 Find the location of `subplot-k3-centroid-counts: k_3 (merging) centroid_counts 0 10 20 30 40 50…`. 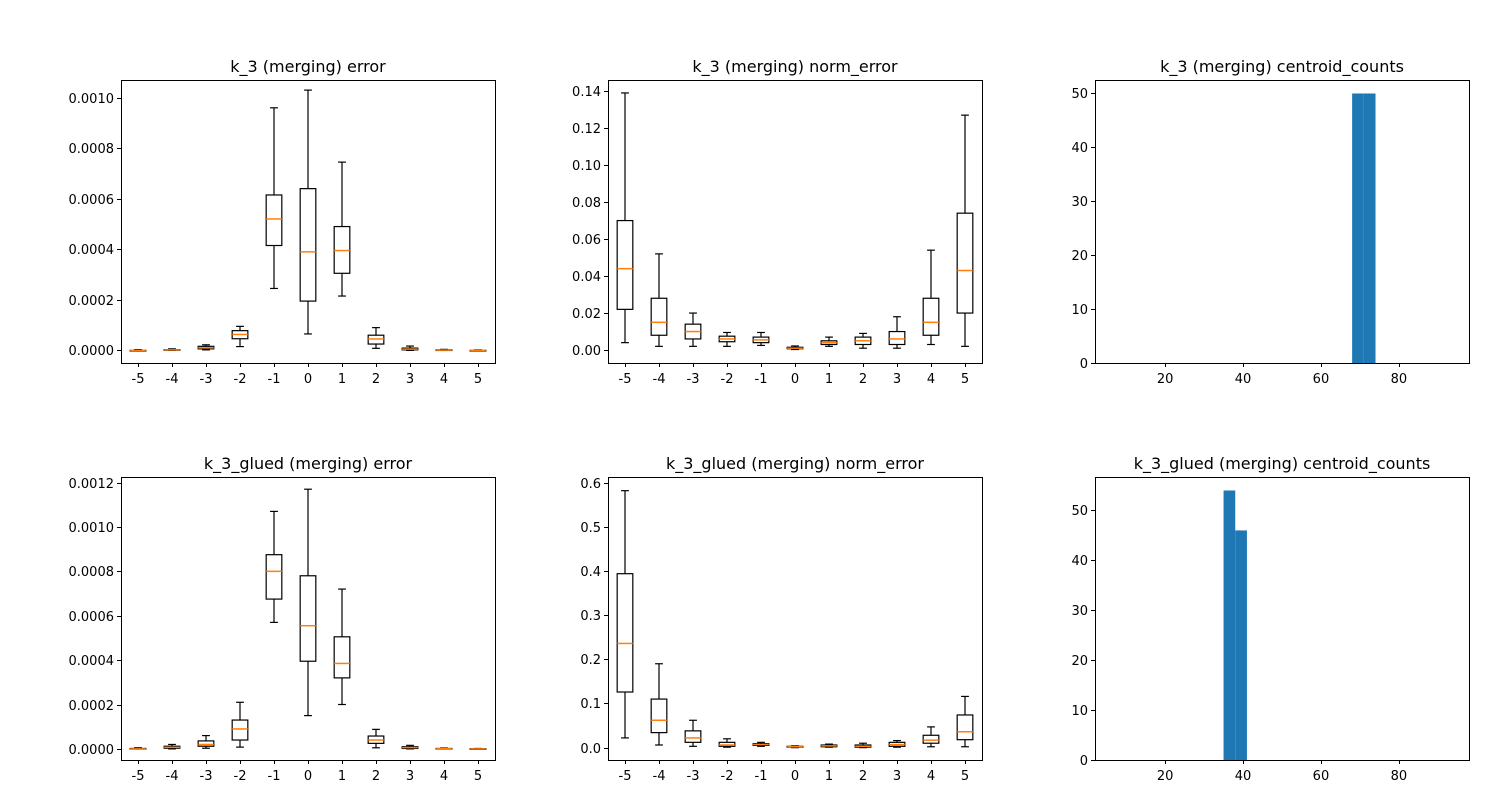

subplot-k3-centroid-counts: k_3 (merging) centroid_counts 0 10 20 30 40 50… is located at coordinates (1270, 222).